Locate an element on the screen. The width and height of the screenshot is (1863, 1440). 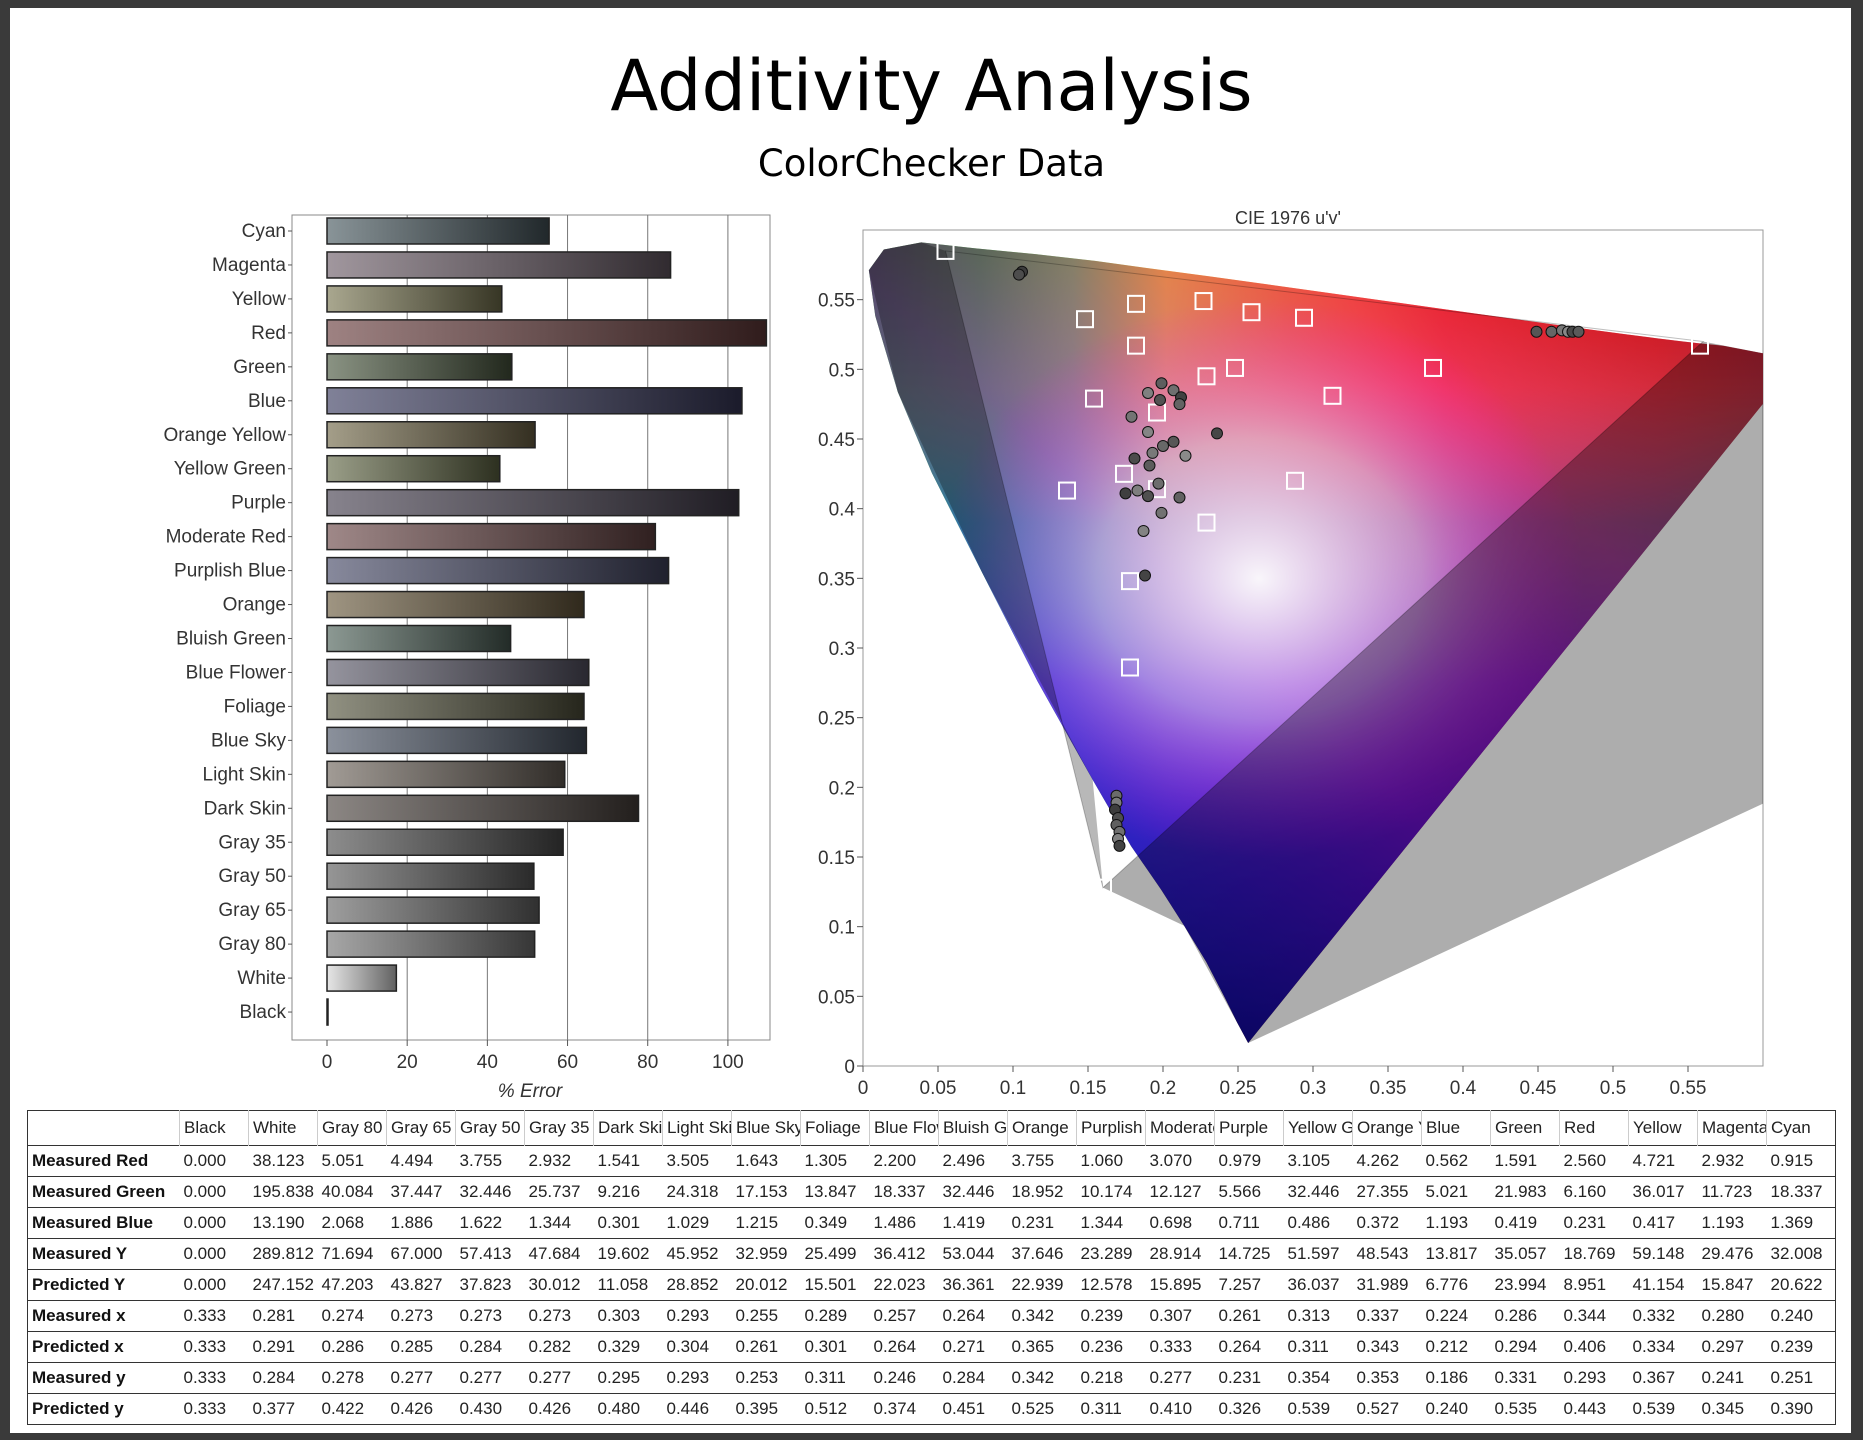
table-cell: 38.123 is located at coordinates (283, 1161).